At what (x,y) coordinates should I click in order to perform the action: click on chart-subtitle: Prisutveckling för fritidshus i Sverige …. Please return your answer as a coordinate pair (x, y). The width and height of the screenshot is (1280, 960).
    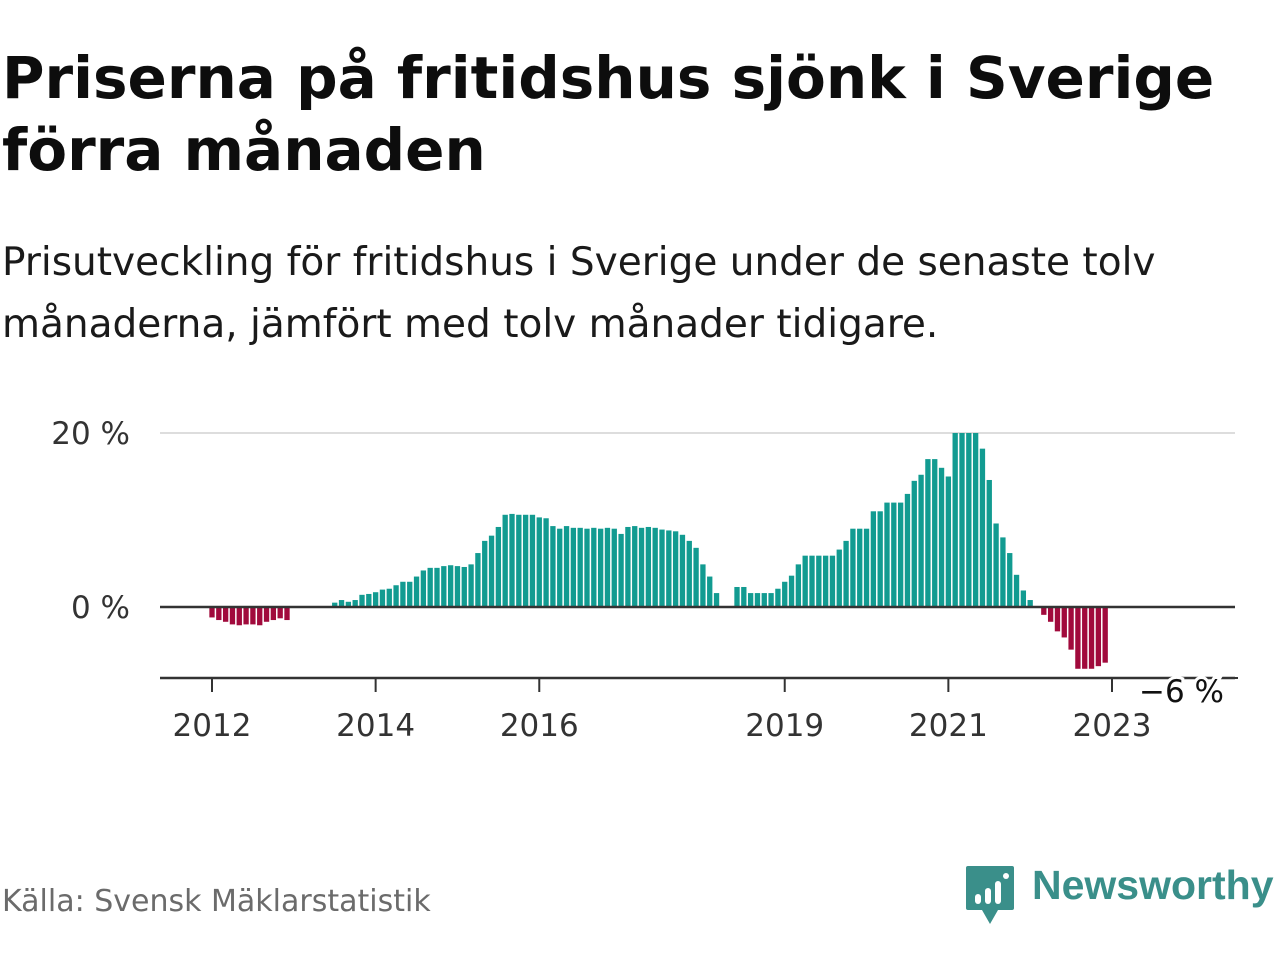
    Looking at the image, I should click on (579, 293).